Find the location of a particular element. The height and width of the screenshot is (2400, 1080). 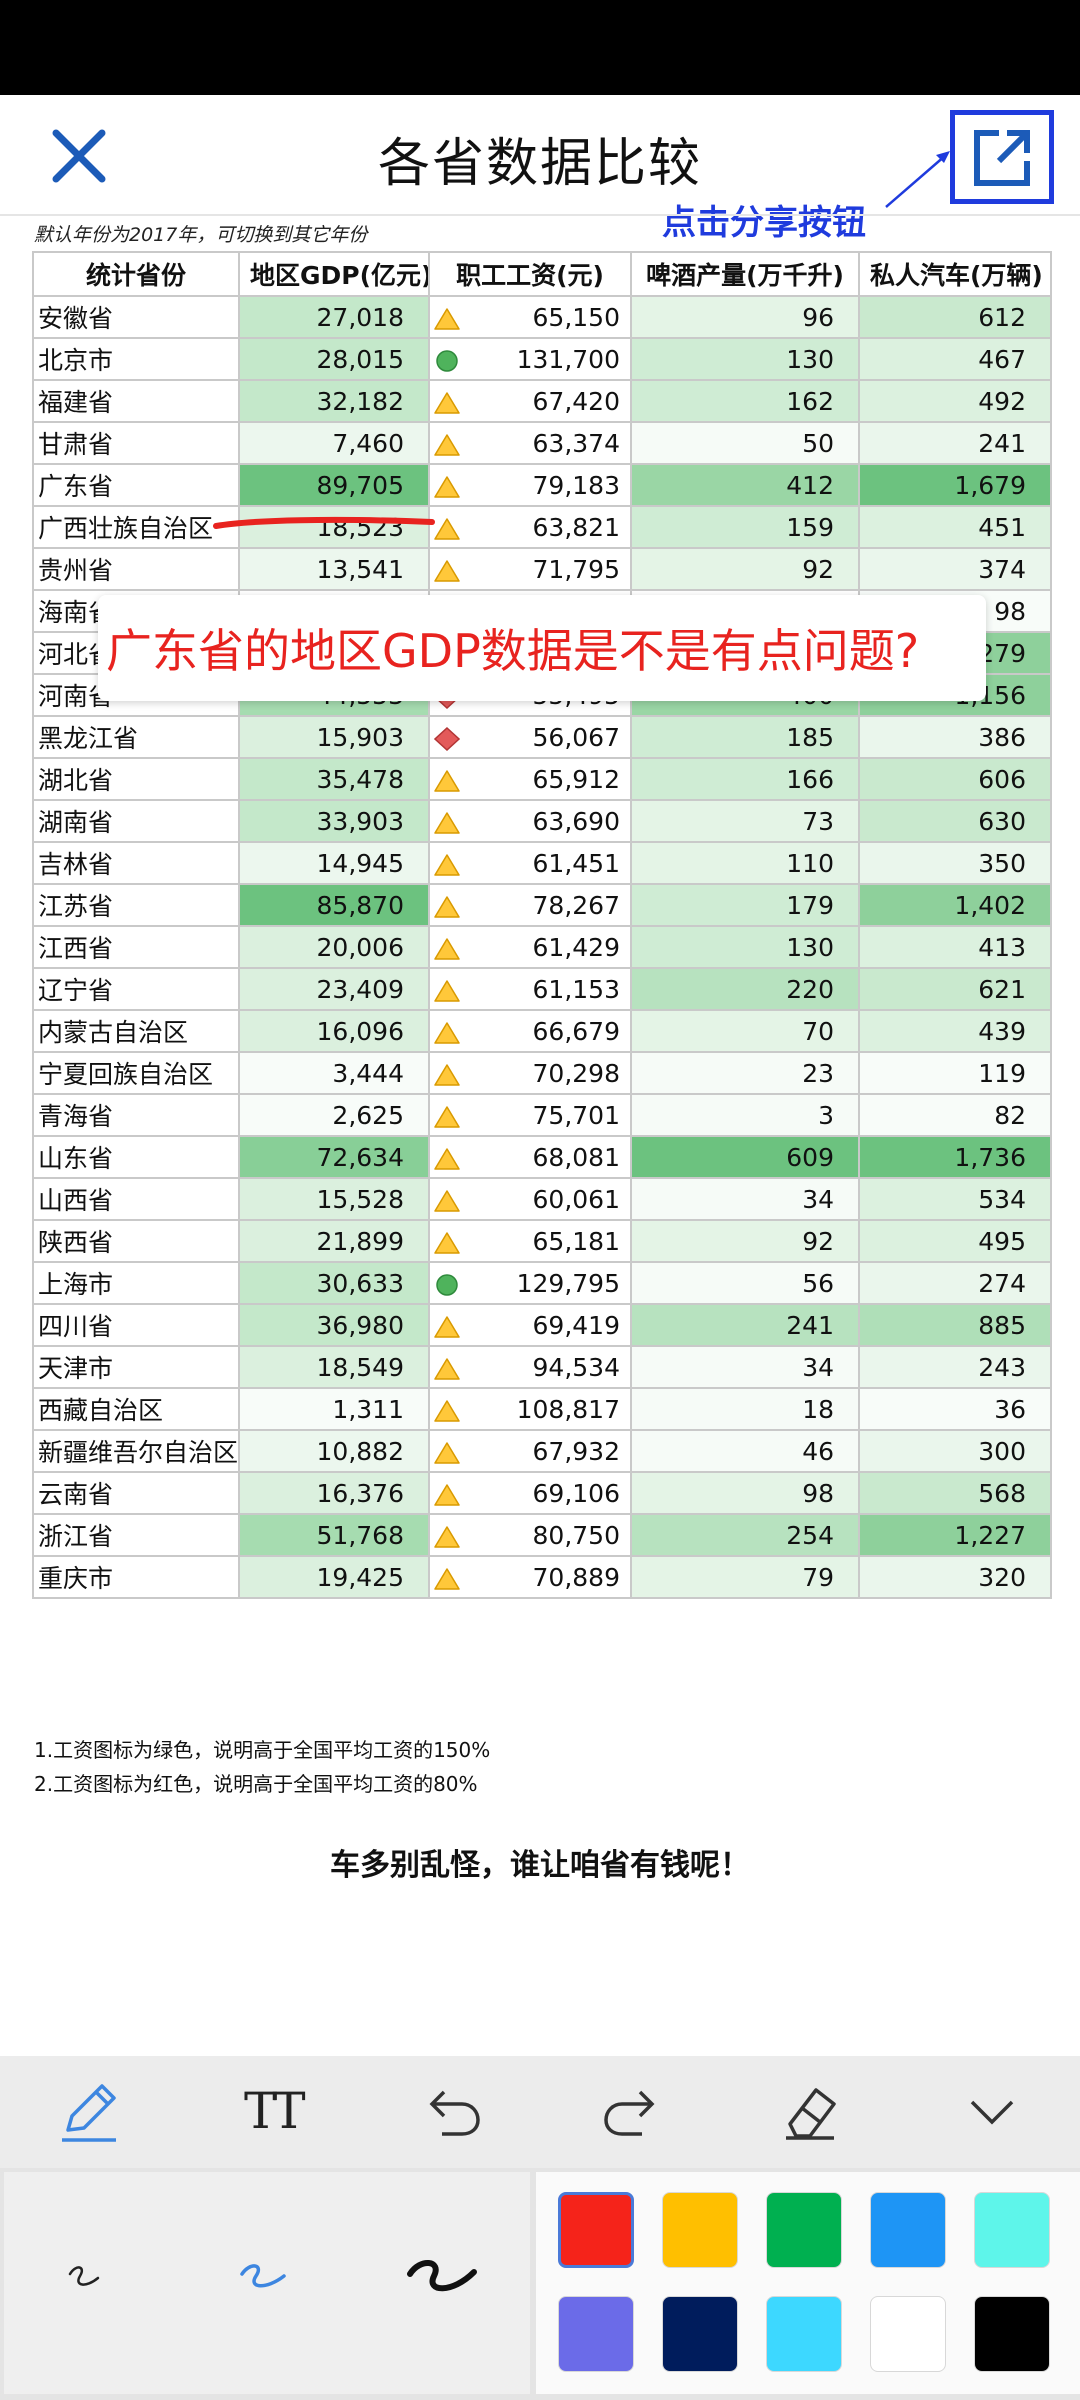

red-underline-mark is located at coordinates (325, 525).